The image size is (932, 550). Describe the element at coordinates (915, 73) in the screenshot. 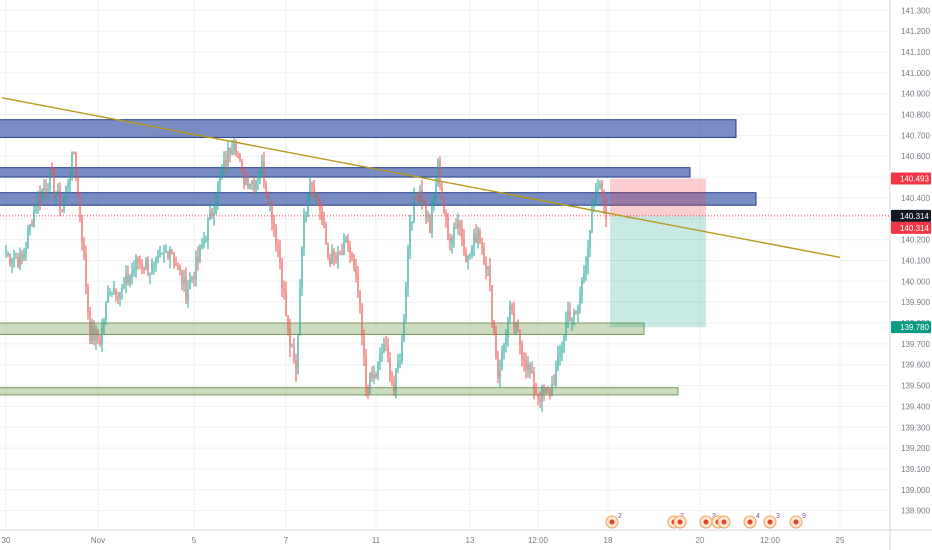

I see `y-tick-label: 141.000` at that location.